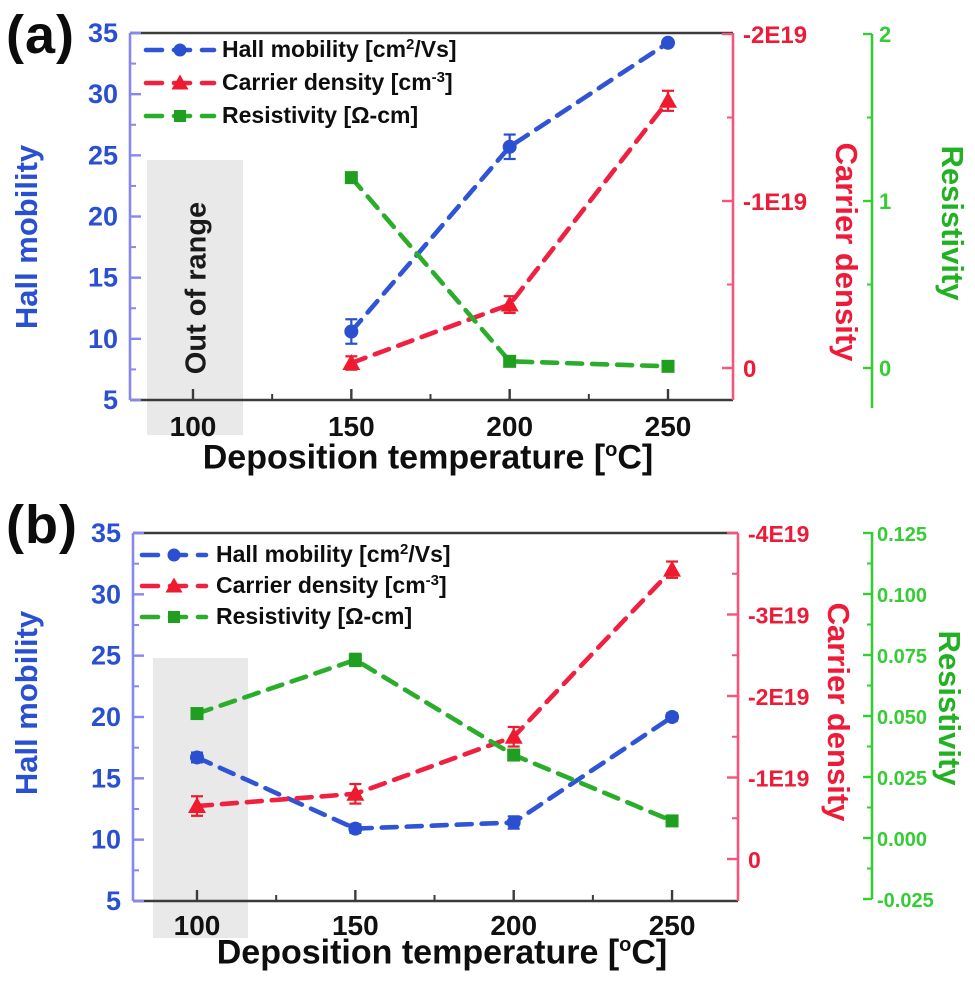 This screenshot has width=975, height=985. Describe the element at coordinates (902, 840) in the screenshot. I see `resistivity-tick-label-b: 0.000` at that location.